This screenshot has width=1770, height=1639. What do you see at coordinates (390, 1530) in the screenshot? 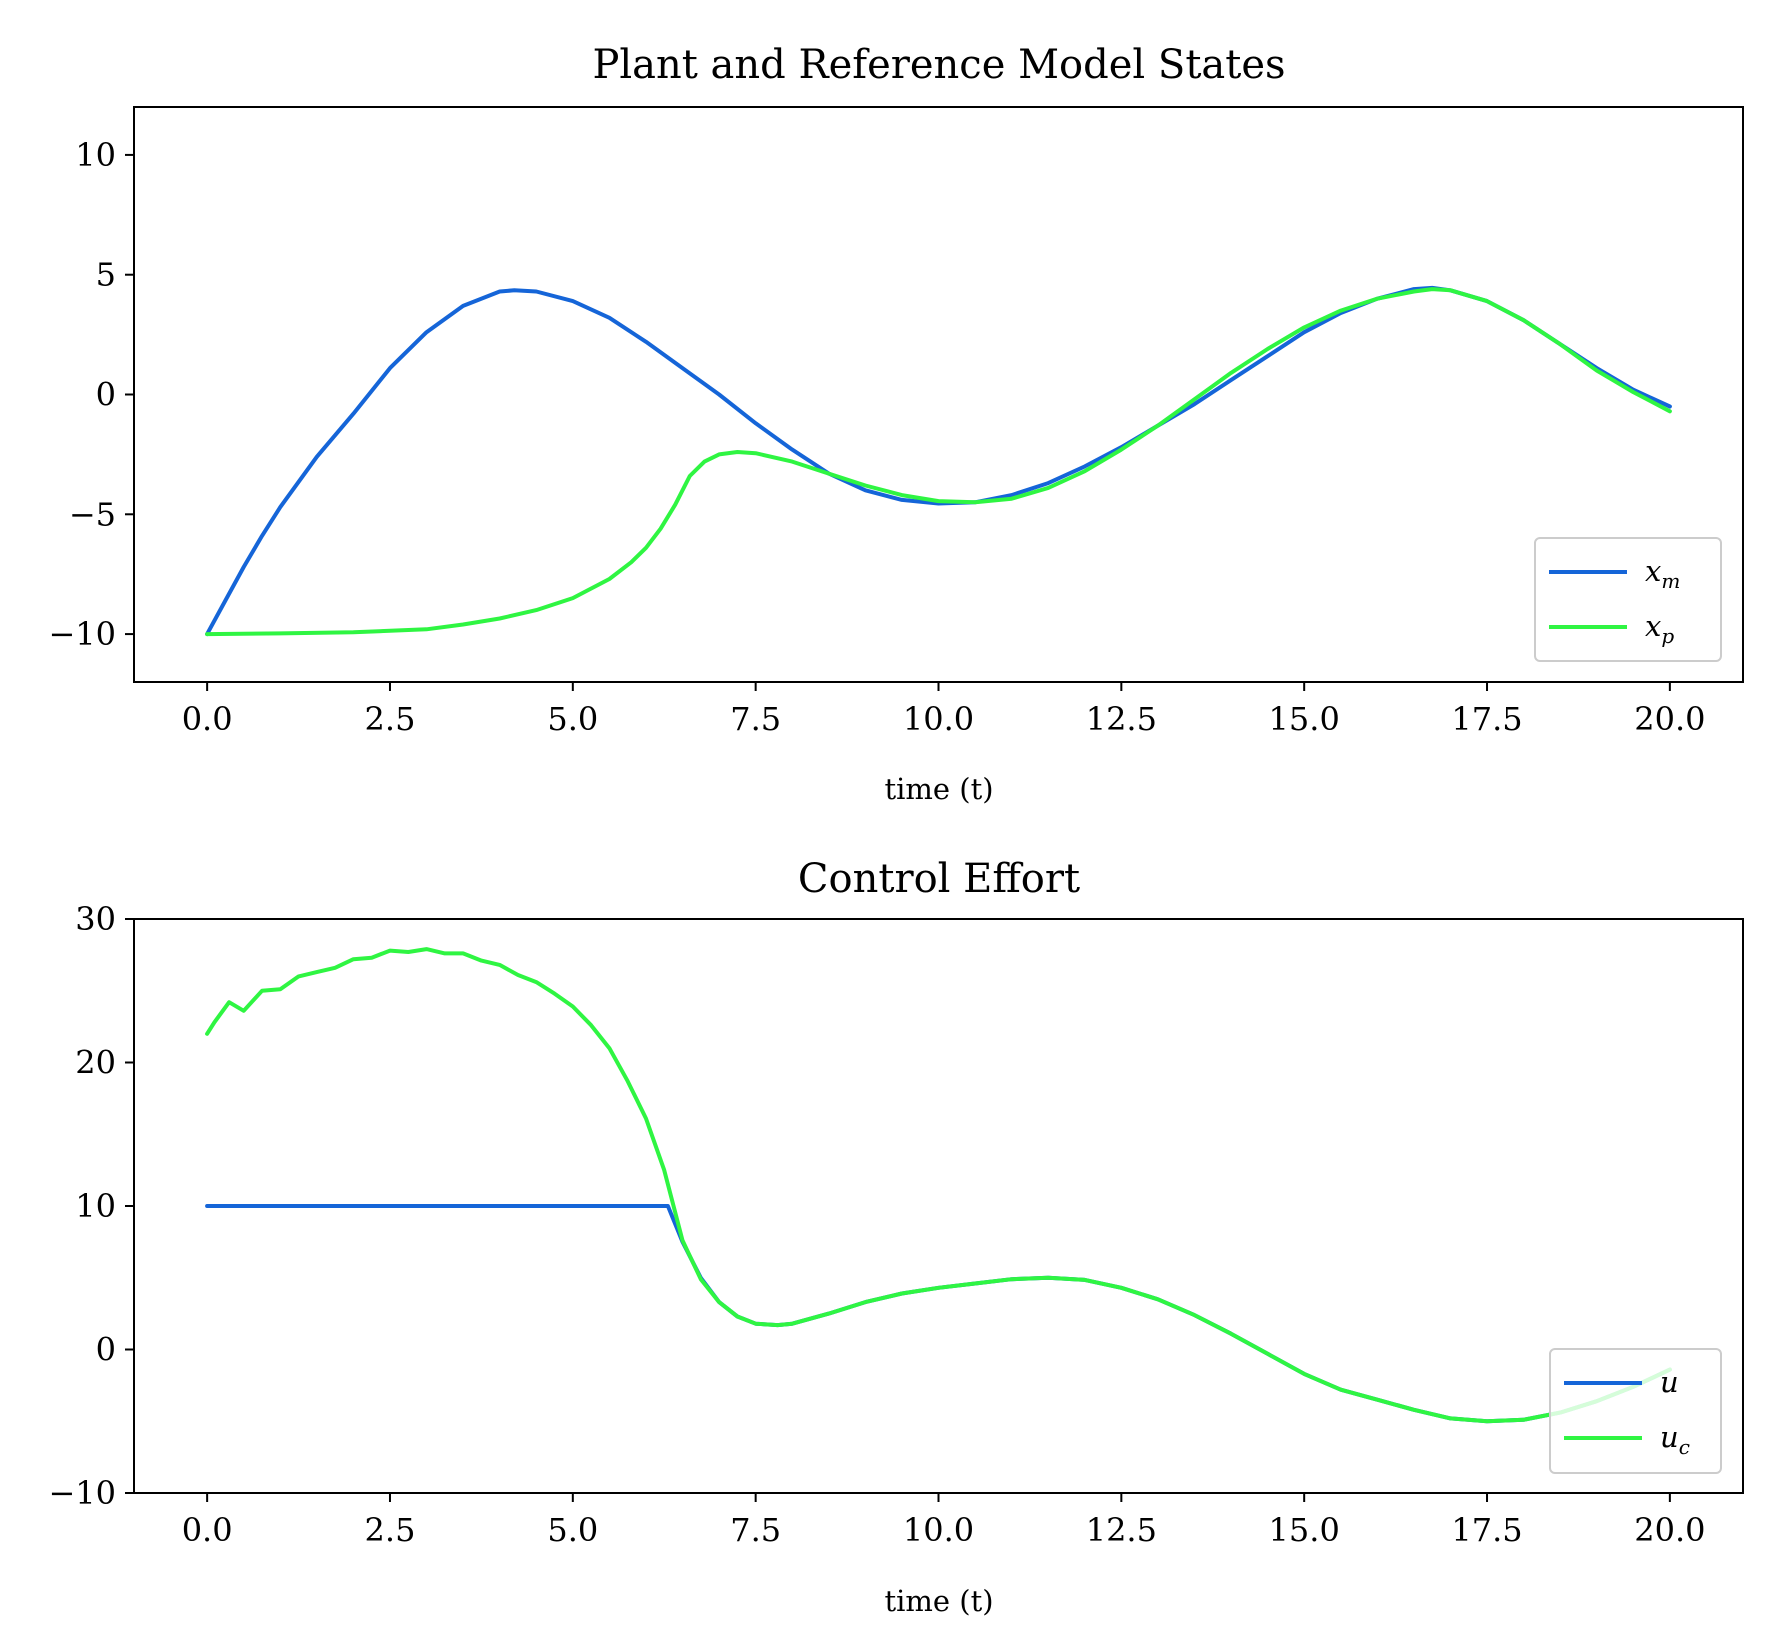
I see `control-x-tick-label: 2.5` at bounding box center [390, 1530].